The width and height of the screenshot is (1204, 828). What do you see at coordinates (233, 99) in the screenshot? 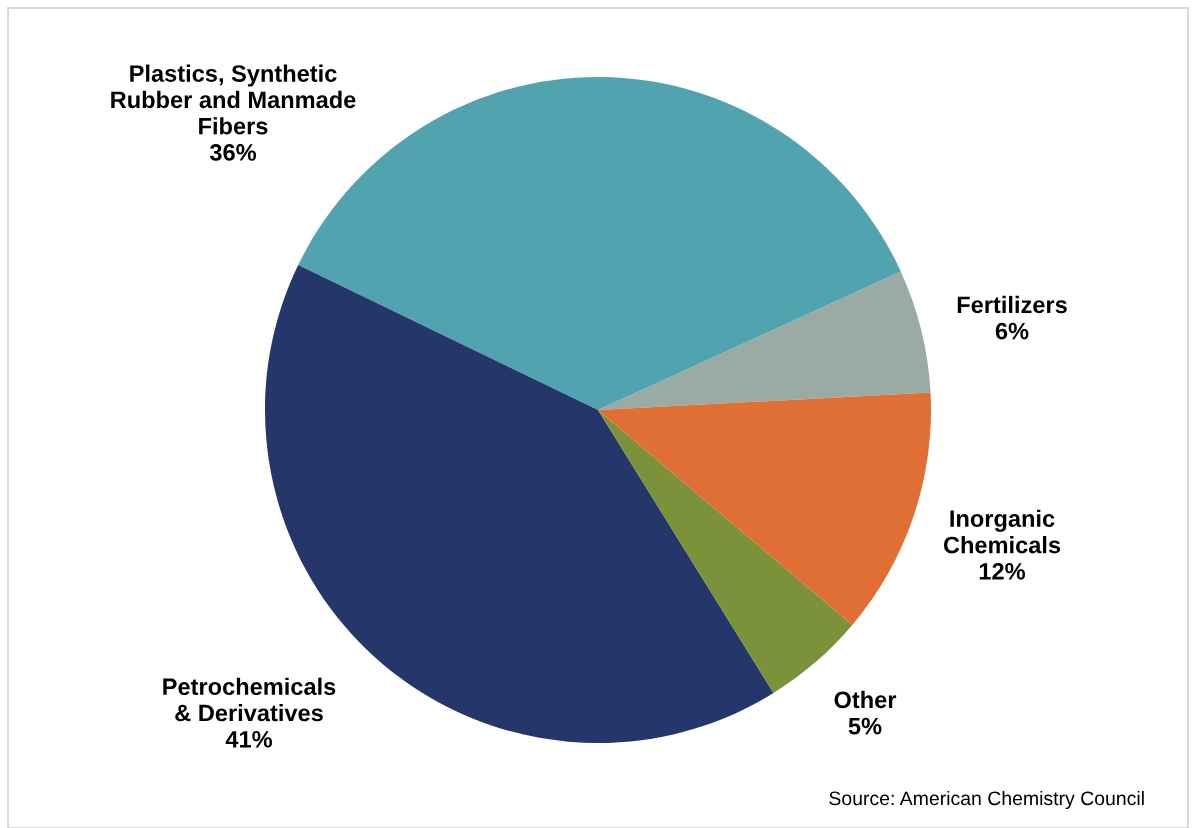
I see `slice-label: Plastics, Synthetic Rubber and Manmade Fibers` at bounding box center [233, 99].